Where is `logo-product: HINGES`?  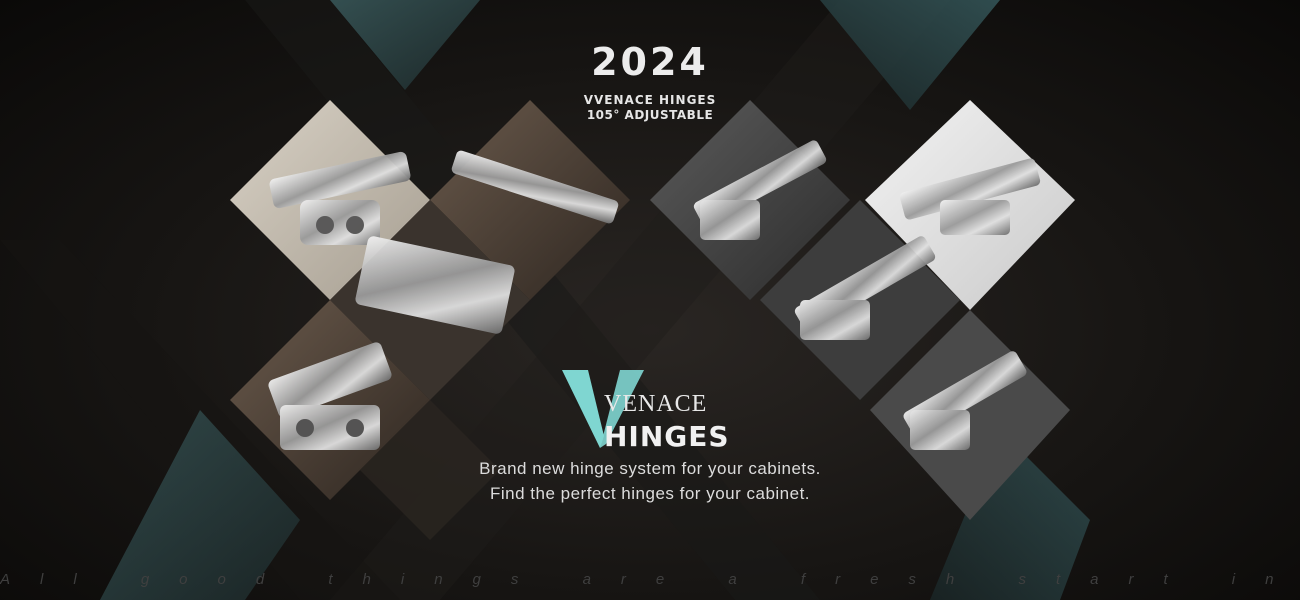
logo-product: HINGES is located at coordinates (667, 436).